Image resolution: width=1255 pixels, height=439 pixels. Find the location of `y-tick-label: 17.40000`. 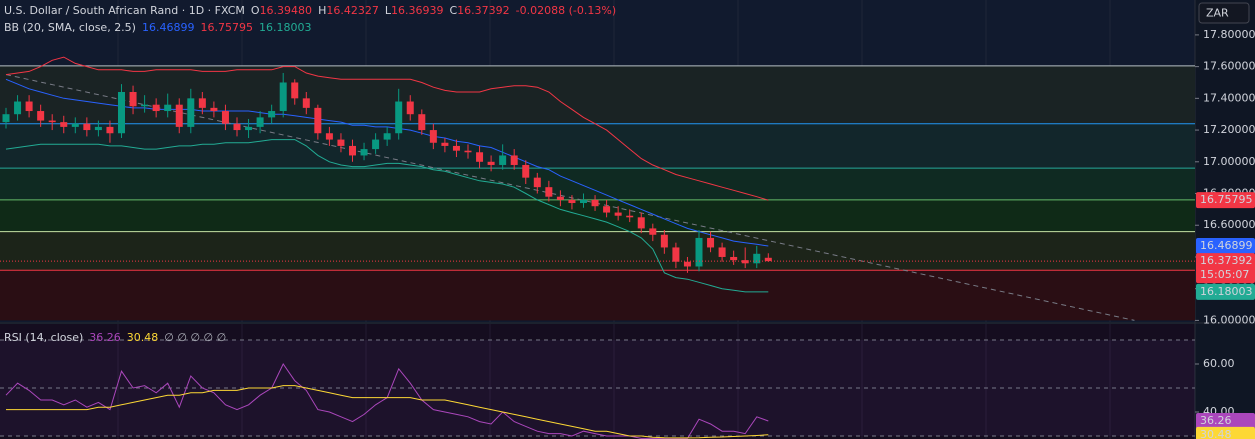

y-tick-label: 17.40000 is located at coordinates (1229, 97).